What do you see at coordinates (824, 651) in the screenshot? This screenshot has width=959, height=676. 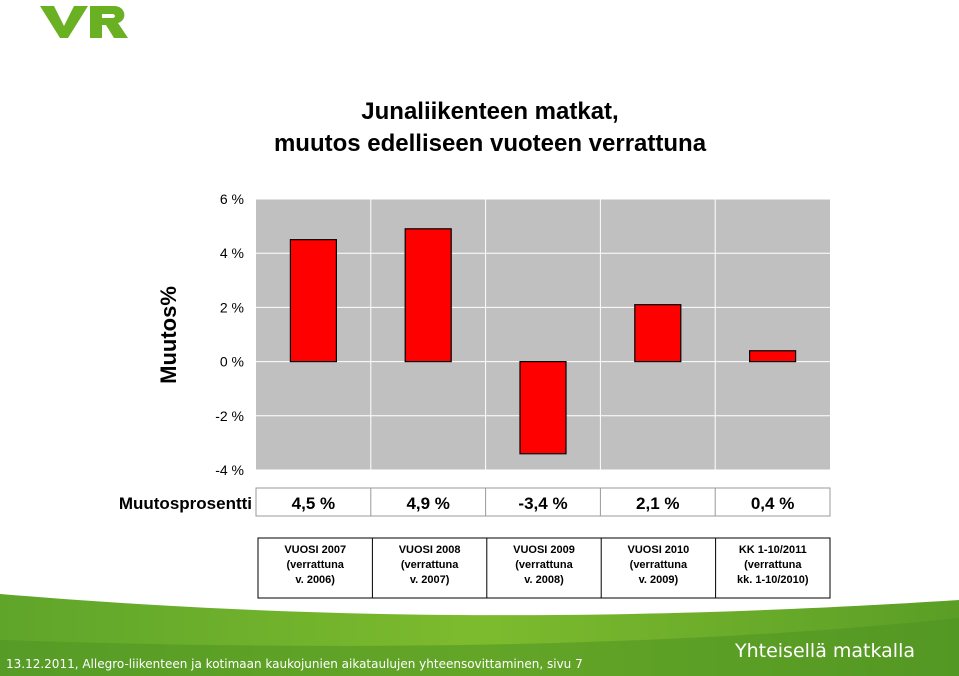 I see `slogan: Yhteisellä matkalla` at bounding box center [824, 651].